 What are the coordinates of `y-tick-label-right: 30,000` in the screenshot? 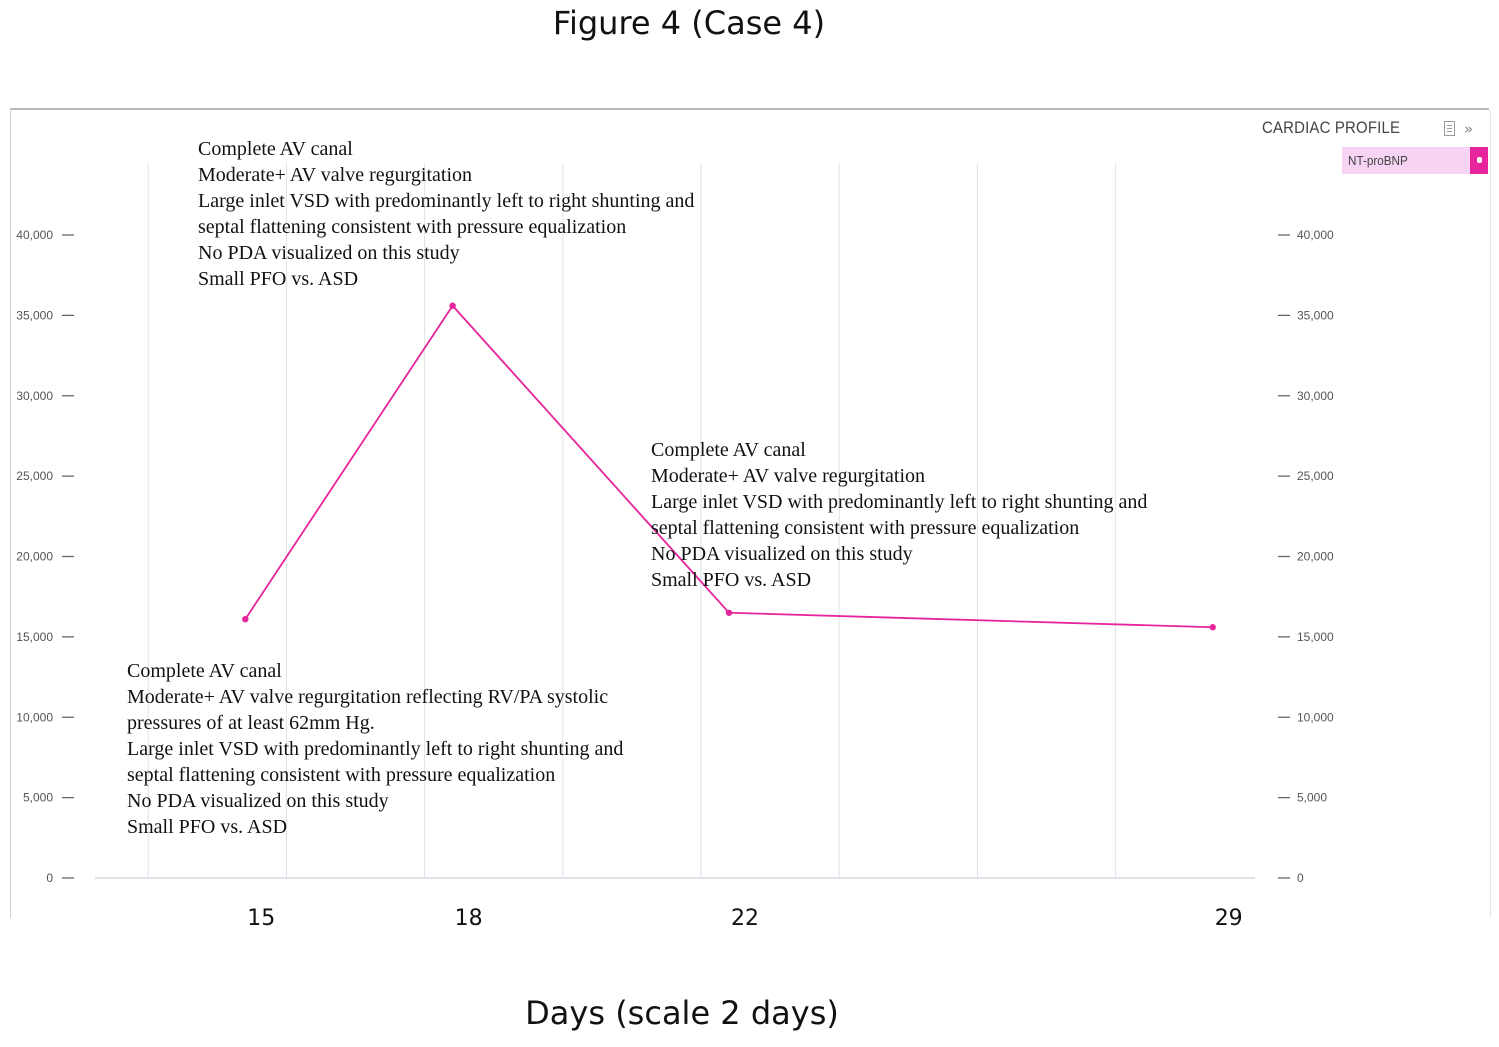 It's located at (1315, 396).